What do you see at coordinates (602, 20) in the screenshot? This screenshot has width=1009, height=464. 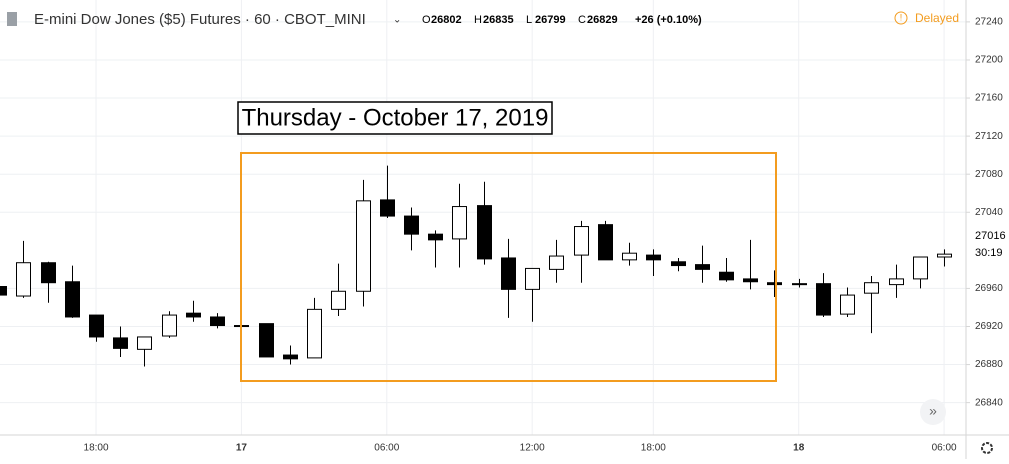 I see `ohlc-value: 26829` at bounding box center [602, 20].